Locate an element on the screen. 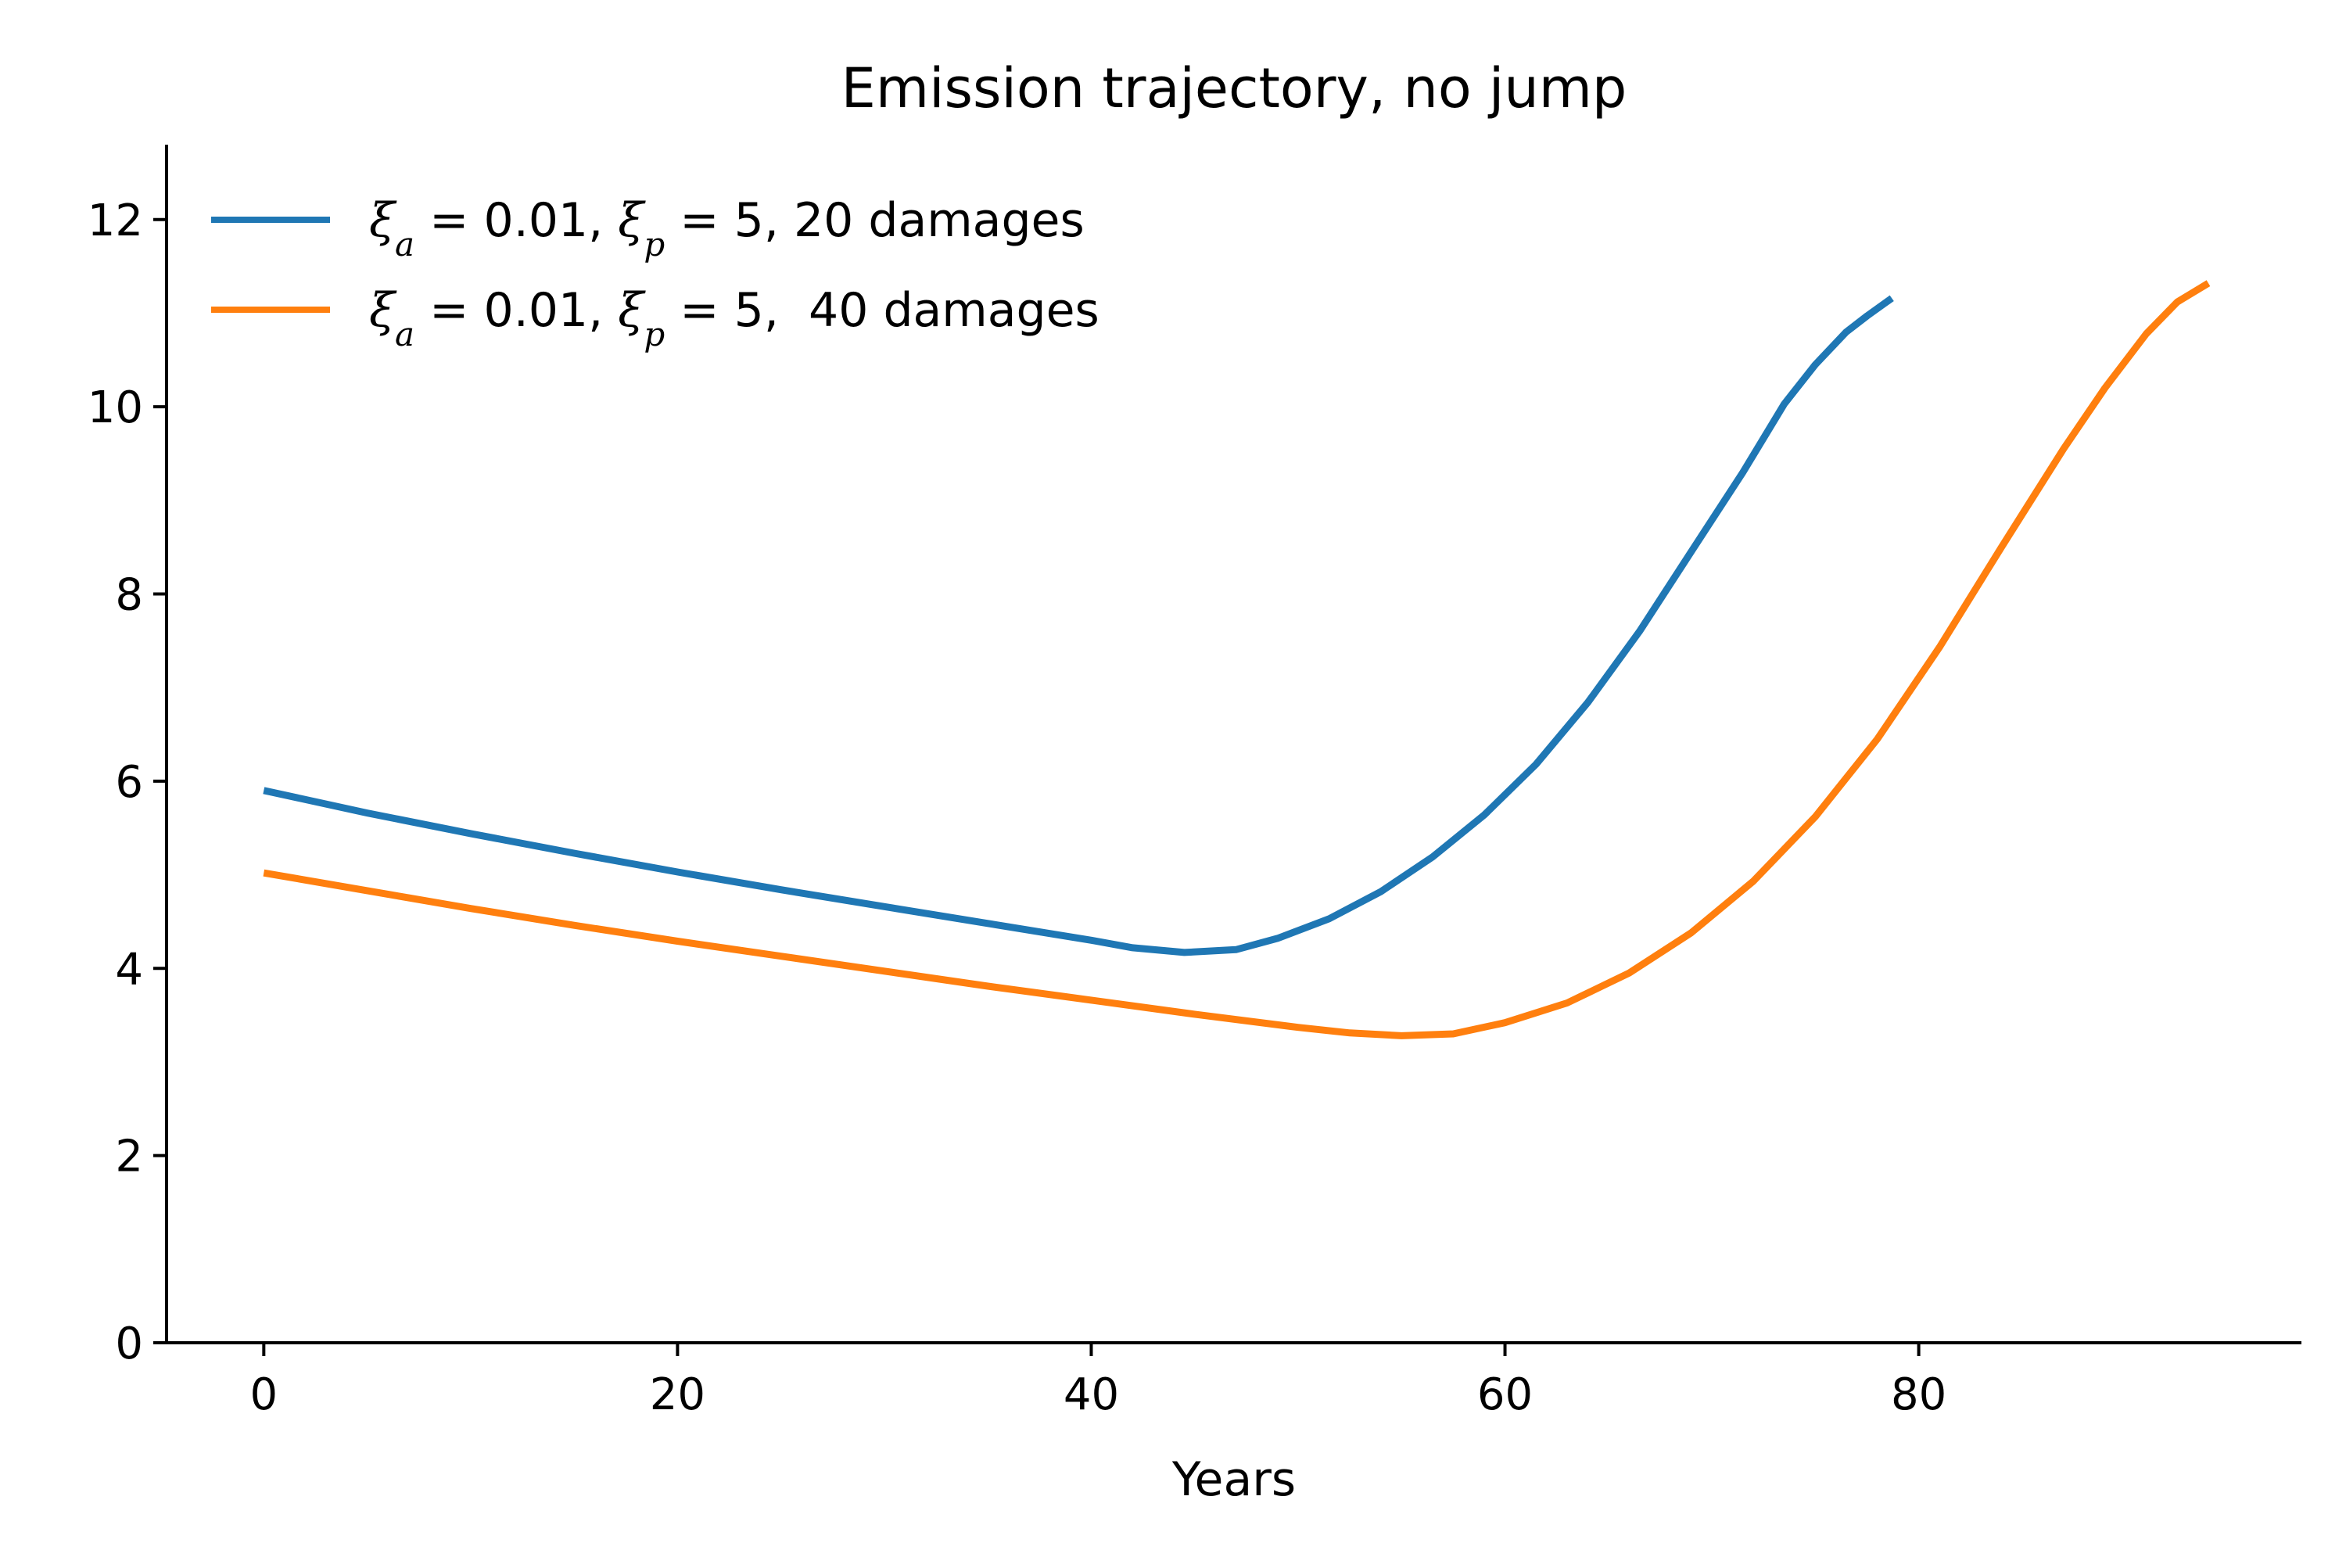 The image size is (2346, 1568). y-tick-label-8: 8 is located at coordinates (129, 595).